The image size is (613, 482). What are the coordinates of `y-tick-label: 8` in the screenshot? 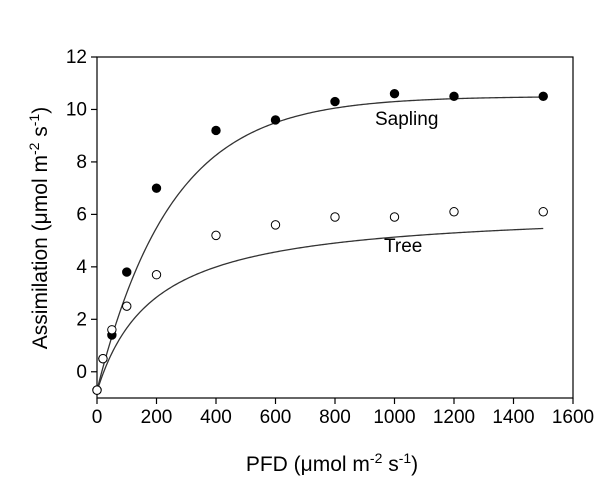 It's located at (81, 162).